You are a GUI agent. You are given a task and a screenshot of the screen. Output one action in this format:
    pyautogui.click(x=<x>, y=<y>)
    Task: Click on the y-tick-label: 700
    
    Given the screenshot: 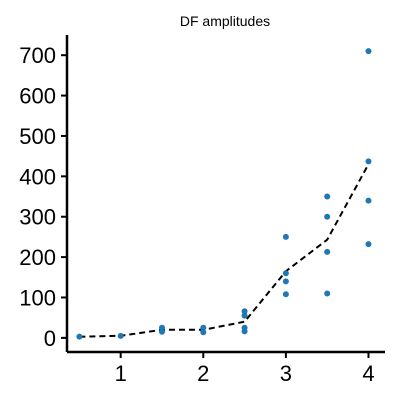 What is the action you would take?
    pyautogui.click(x=37, y=55)
    